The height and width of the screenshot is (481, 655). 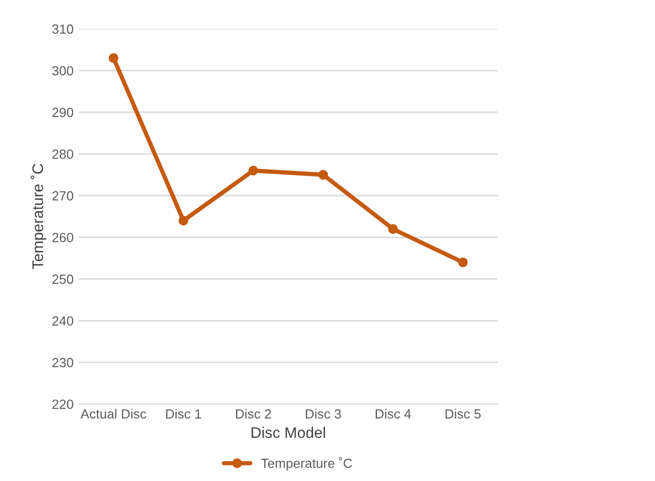 What do you see at coordinates (63, 279) in the screenshot?
I see `y-tick-label: 250` at bounding box center [63, 279].